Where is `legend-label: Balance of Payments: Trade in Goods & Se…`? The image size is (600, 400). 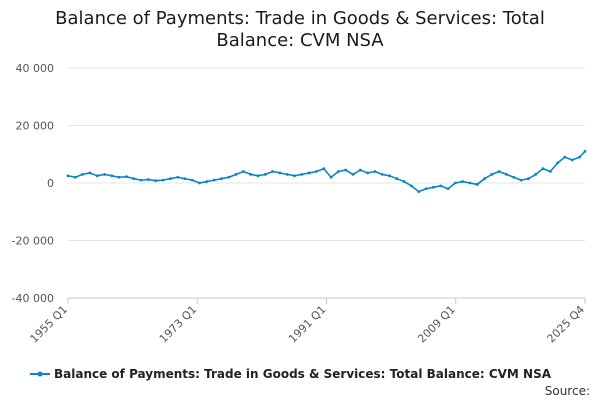 legend-label: Balance of Payments: Trade in Goods & Se… is located at coordinates (303, 374).